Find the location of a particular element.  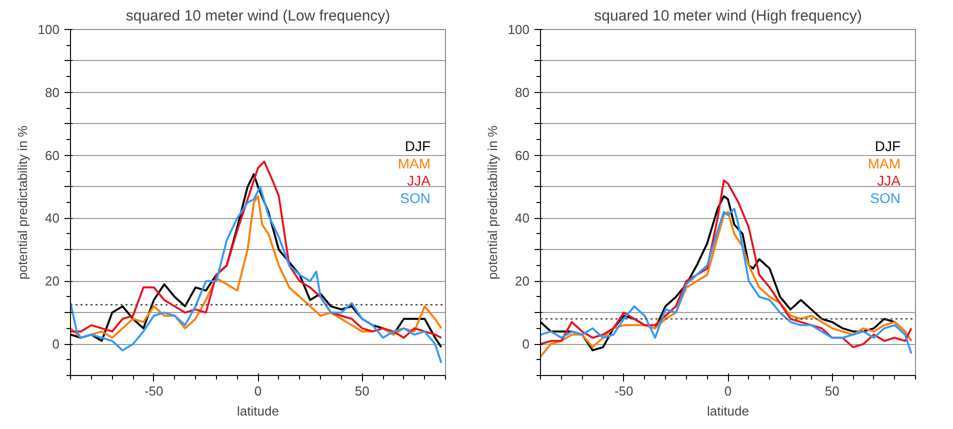

chart-title: squared 10 meter wind (Low frequency) is located at coordinates (258, 16).